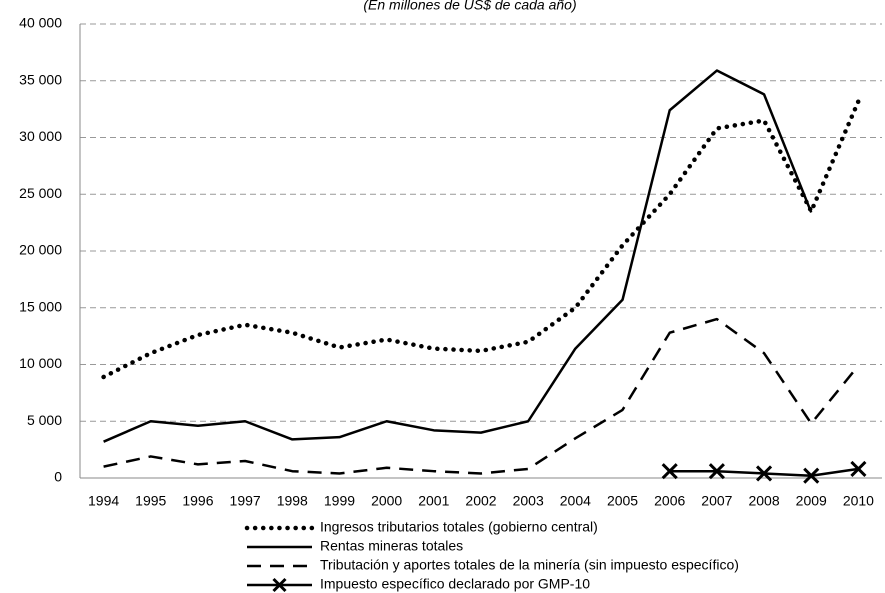 Image resolution: width=885 pixels, height=593 pixels. I want to click on x-tick-label: 2010, so click(858, 501).